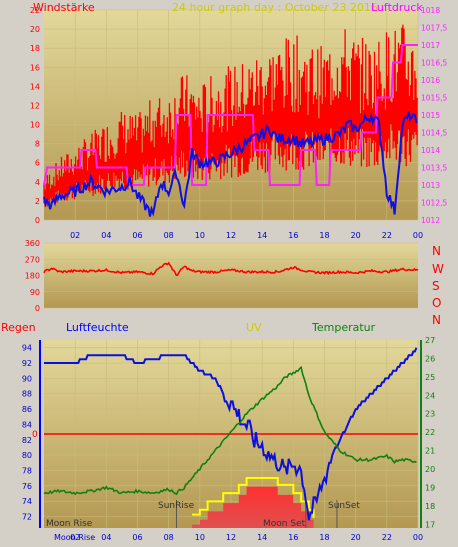 The width and height of the screenshot is (458, 547). Describe the element at coordinates (169, 537) in the screenshot. I see `x-tick-label-climate: 08` at that location.